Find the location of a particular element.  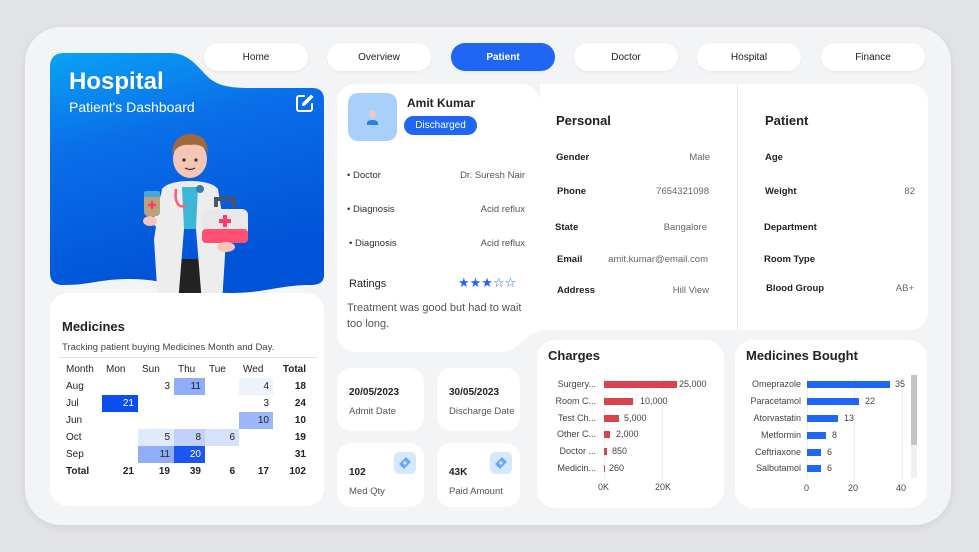

nav-doctor: Doctor is located at coordinates (626, 57).